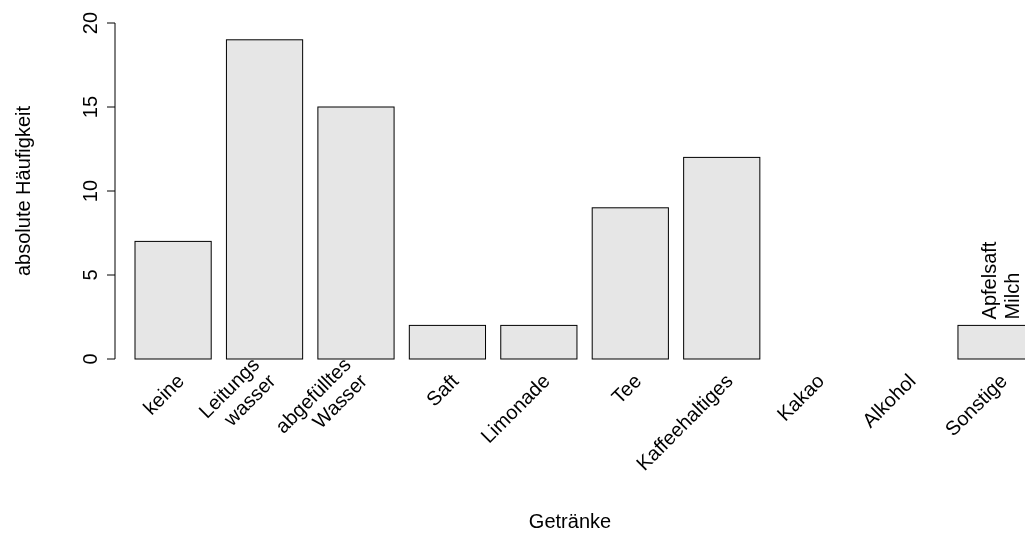 This screenshot has height=538, width=1025. Describe the element at coordinates (90, 191) in the screenshot. I see `y-tick-label: 10` at that location.